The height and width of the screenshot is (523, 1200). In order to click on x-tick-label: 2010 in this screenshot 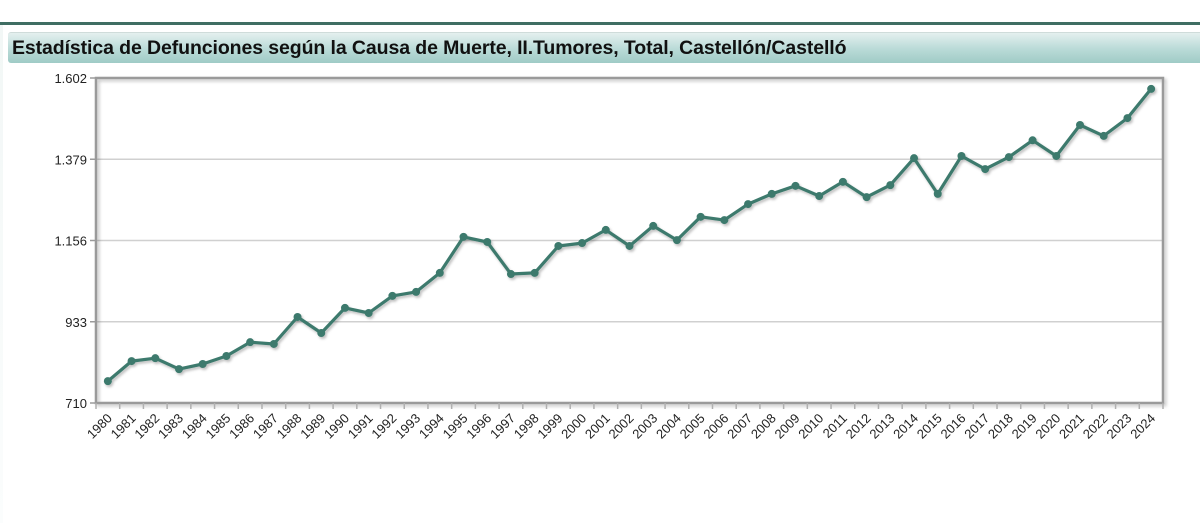, I will do `click(810, 426)`.